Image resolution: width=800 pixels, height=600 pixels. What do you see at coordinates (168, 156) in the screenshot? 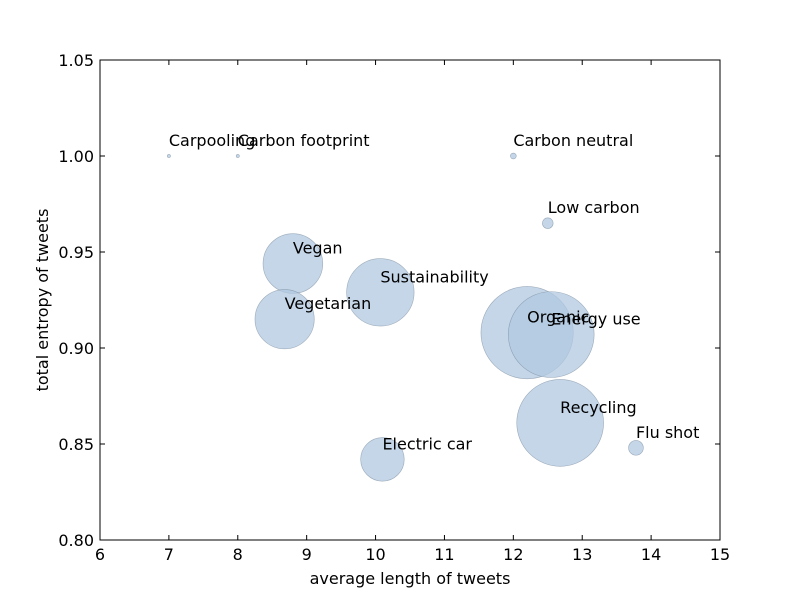
I see `bubble-carpooling` at bounding box center [168, 156].